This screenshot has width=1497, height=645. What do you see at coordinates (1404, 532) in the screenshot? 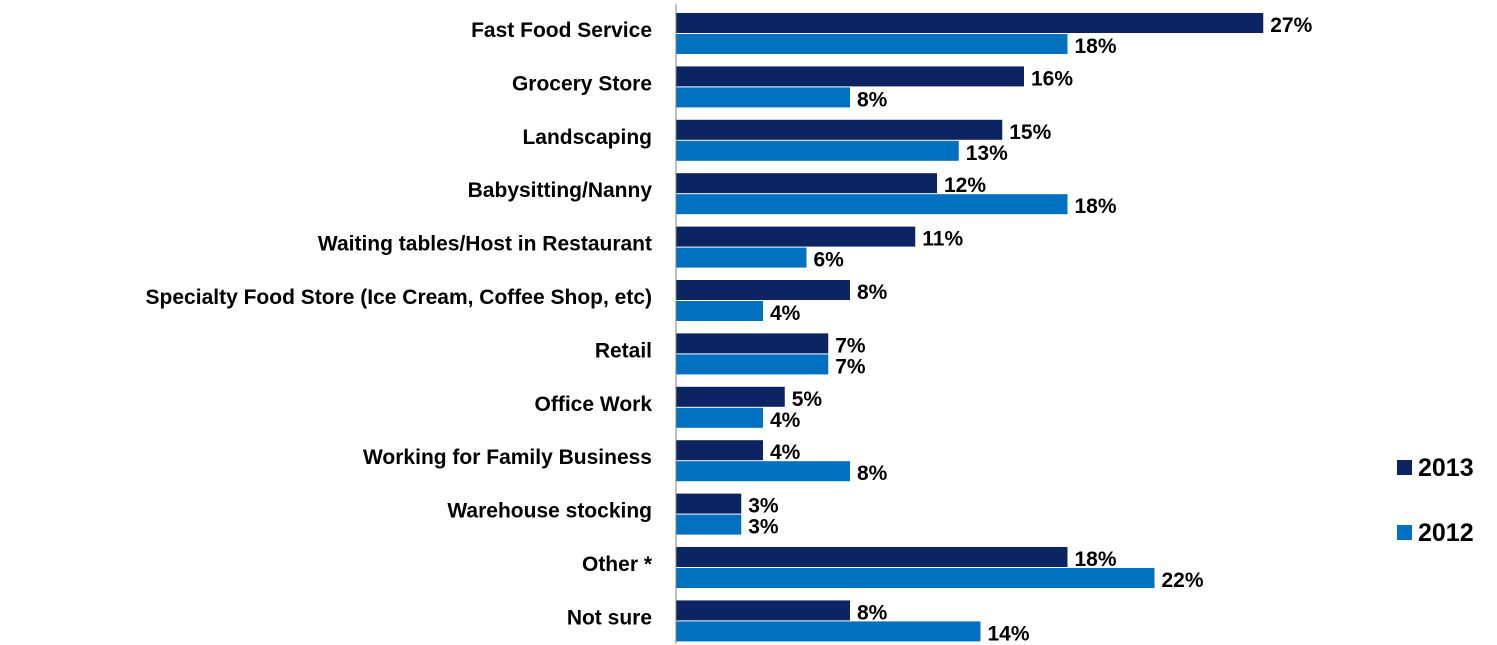
I see `legend-swatch-2012` at bounding box center [1404, 532].